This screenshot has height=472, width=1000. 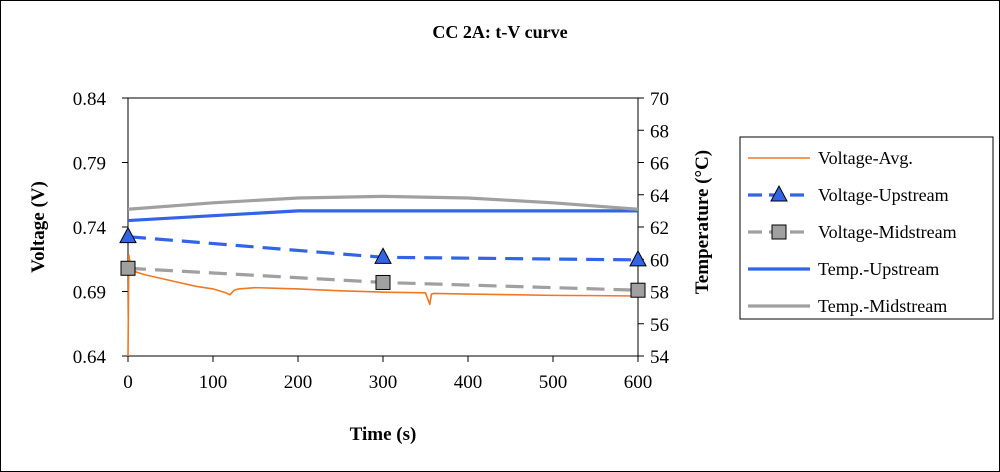 I want to click on x-tick-label: 400, so click(x=468, y=382).